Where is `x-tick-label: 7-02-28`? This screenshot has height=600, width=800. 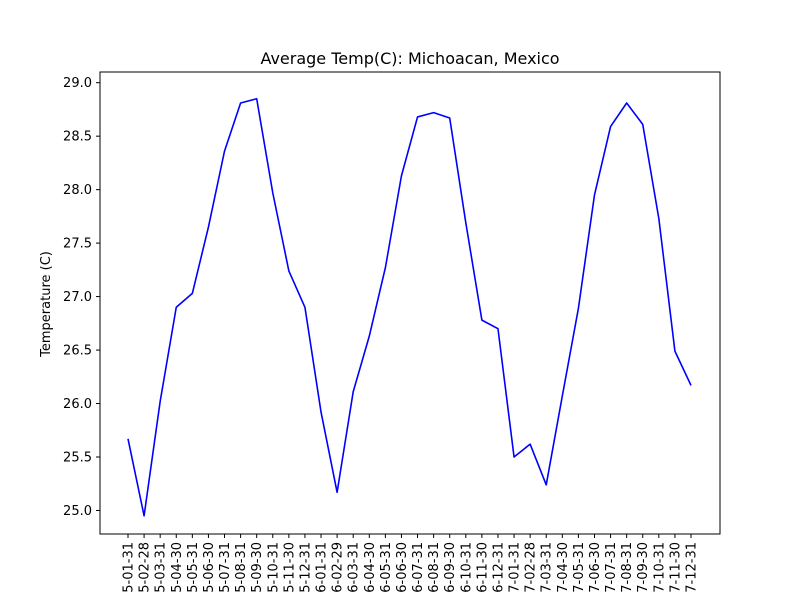
x-tick-label: 7-02-28 is located at coordinates (531, 567).